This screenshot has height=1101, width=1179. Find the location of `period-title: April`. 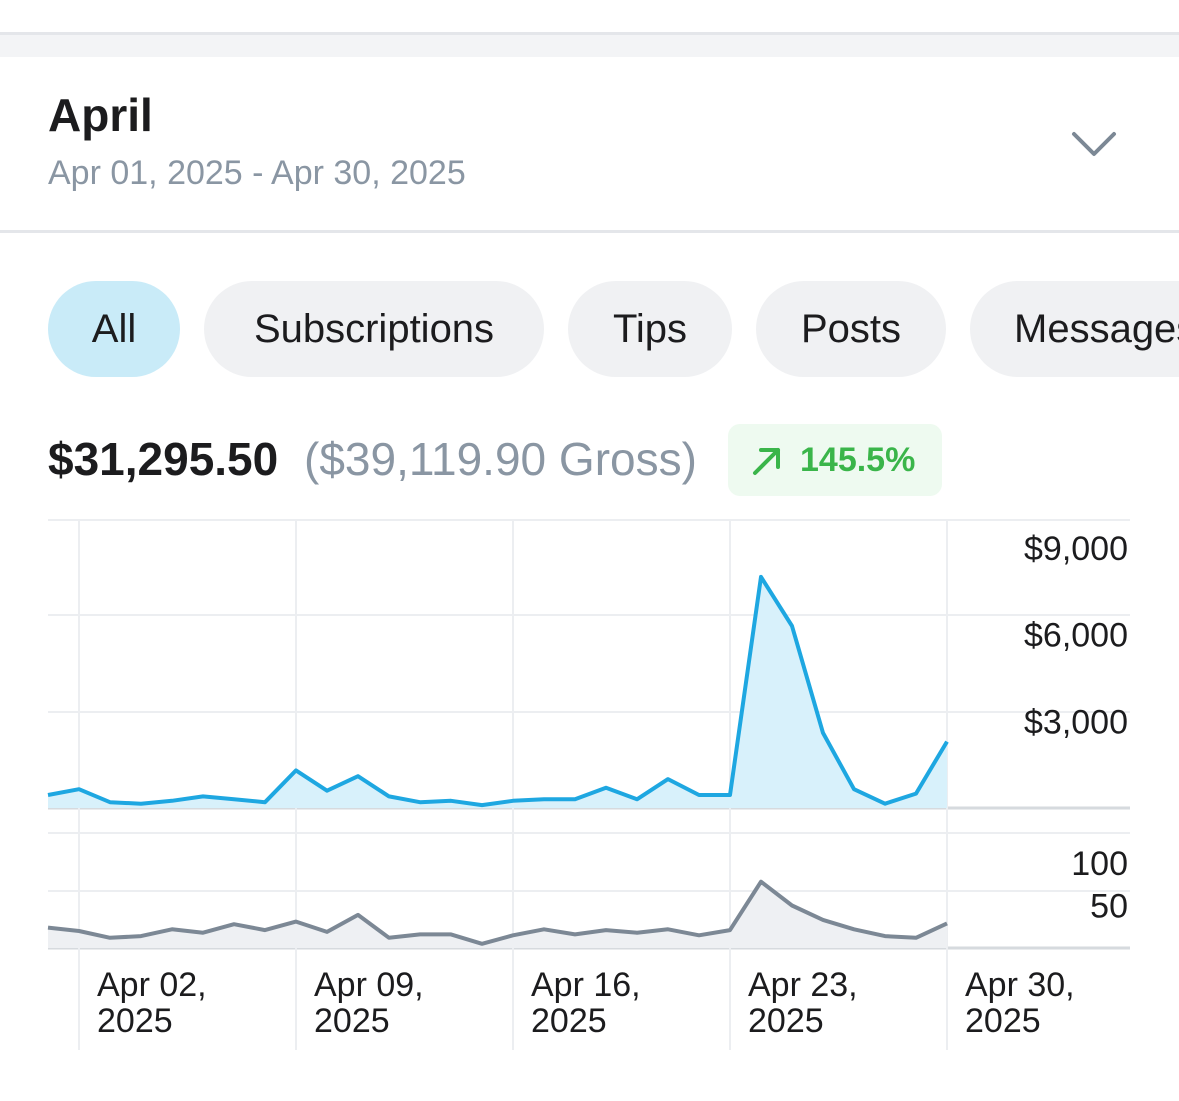

period-title: April is located at coordinates (100, 115).